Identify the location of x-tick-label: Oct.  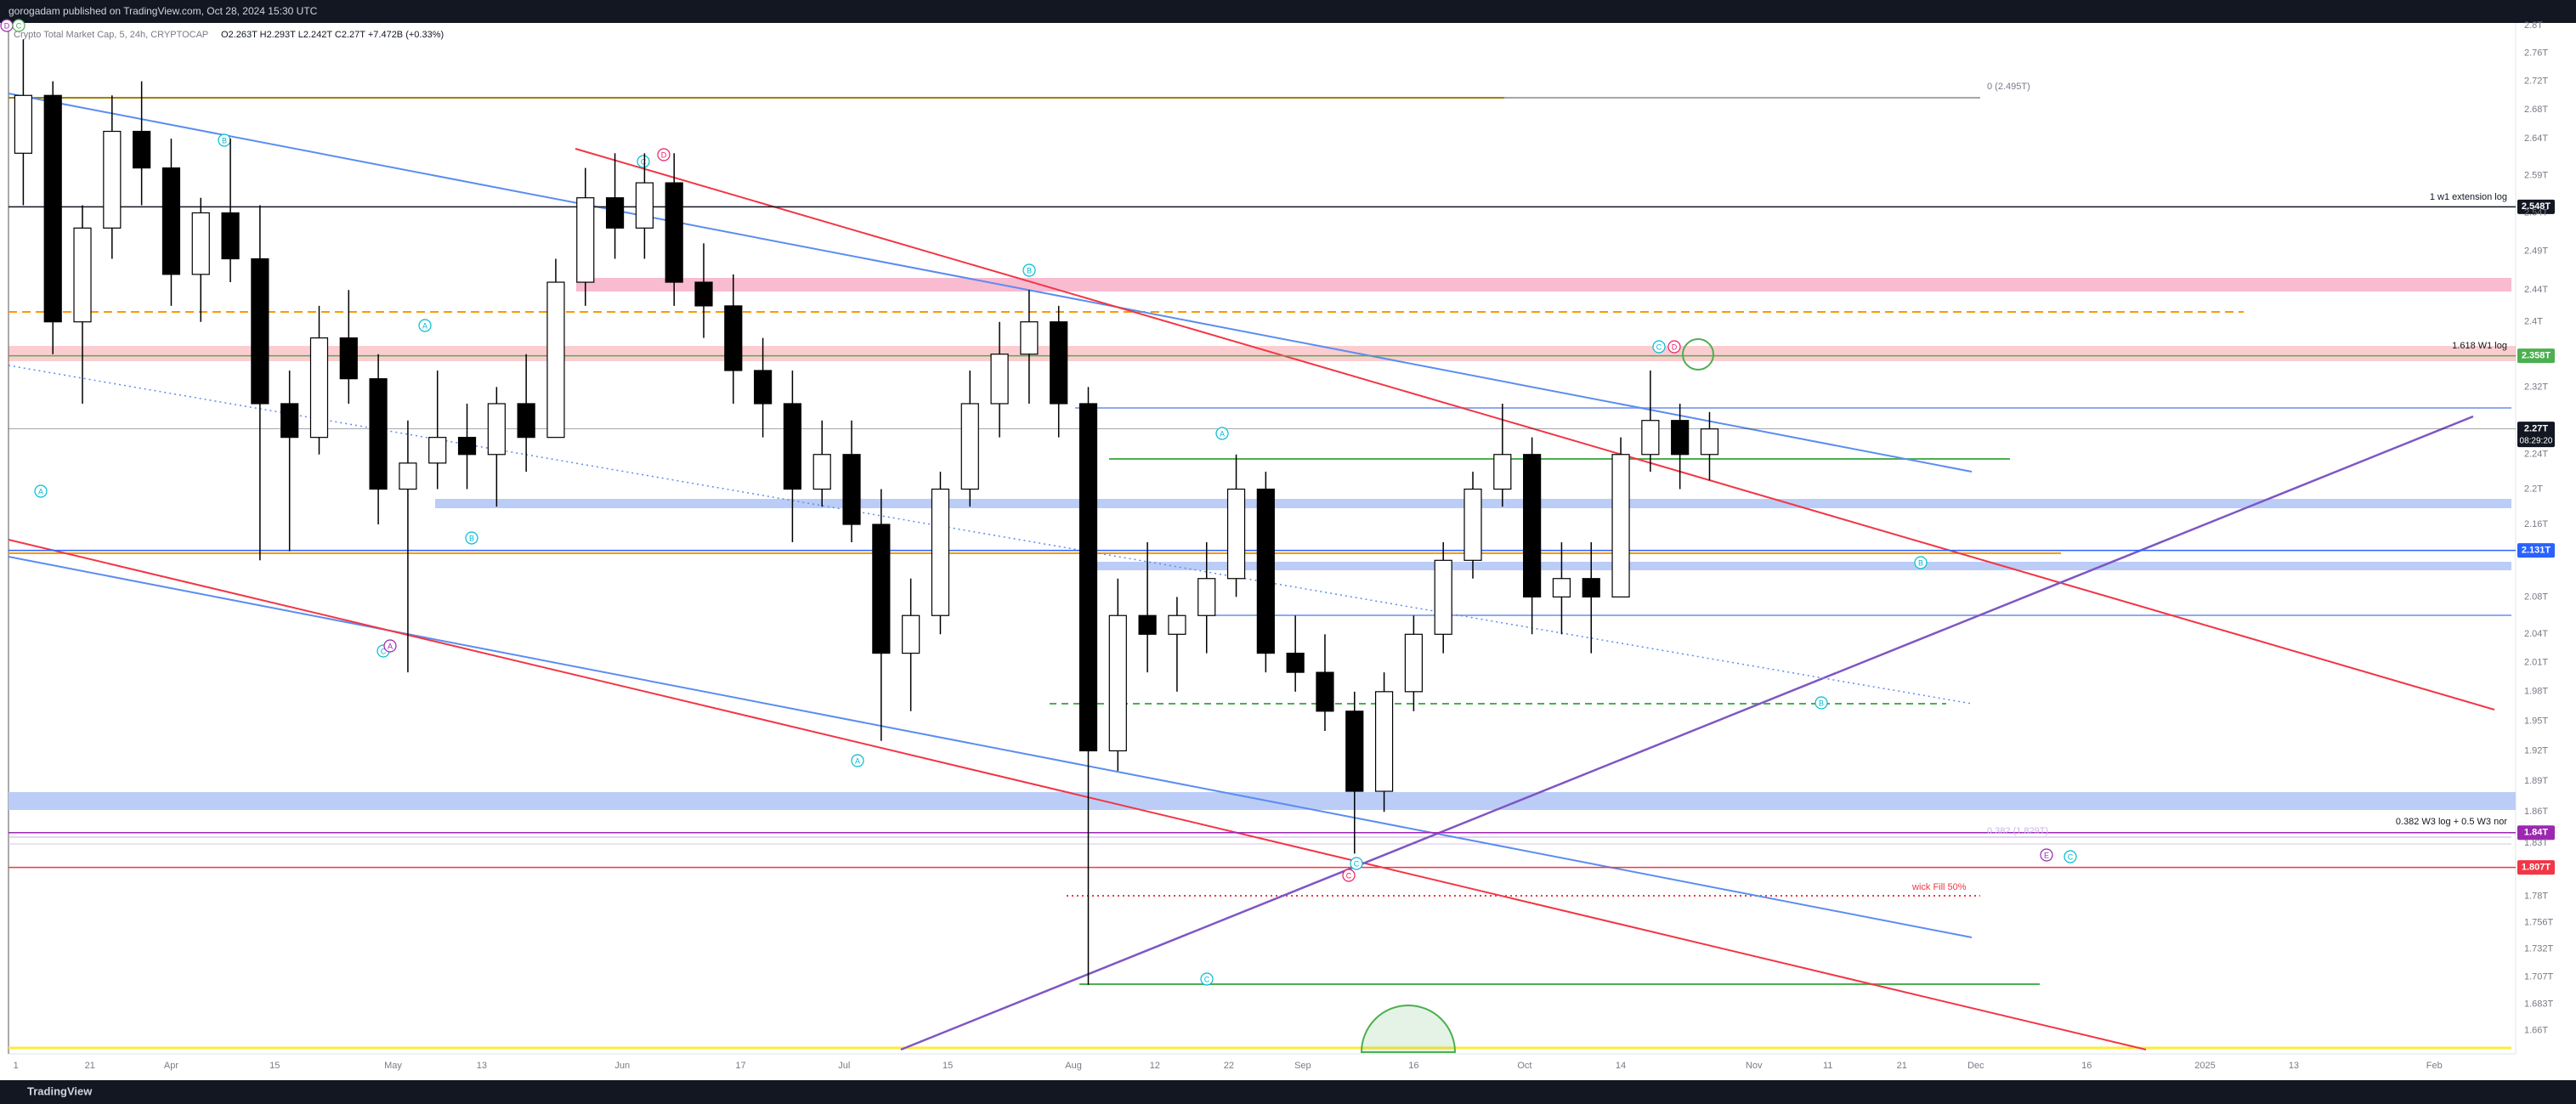
(1524, 1066).